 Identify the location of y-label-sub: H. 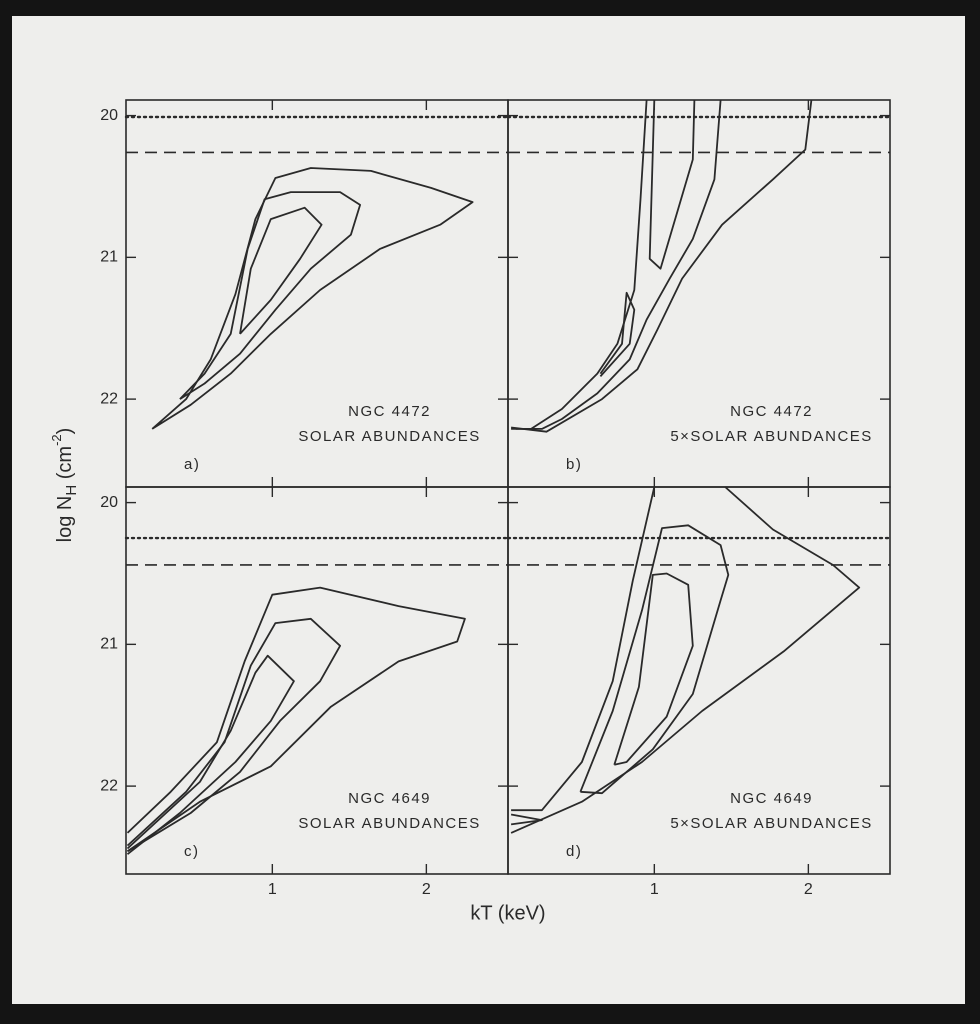
(71, 490).